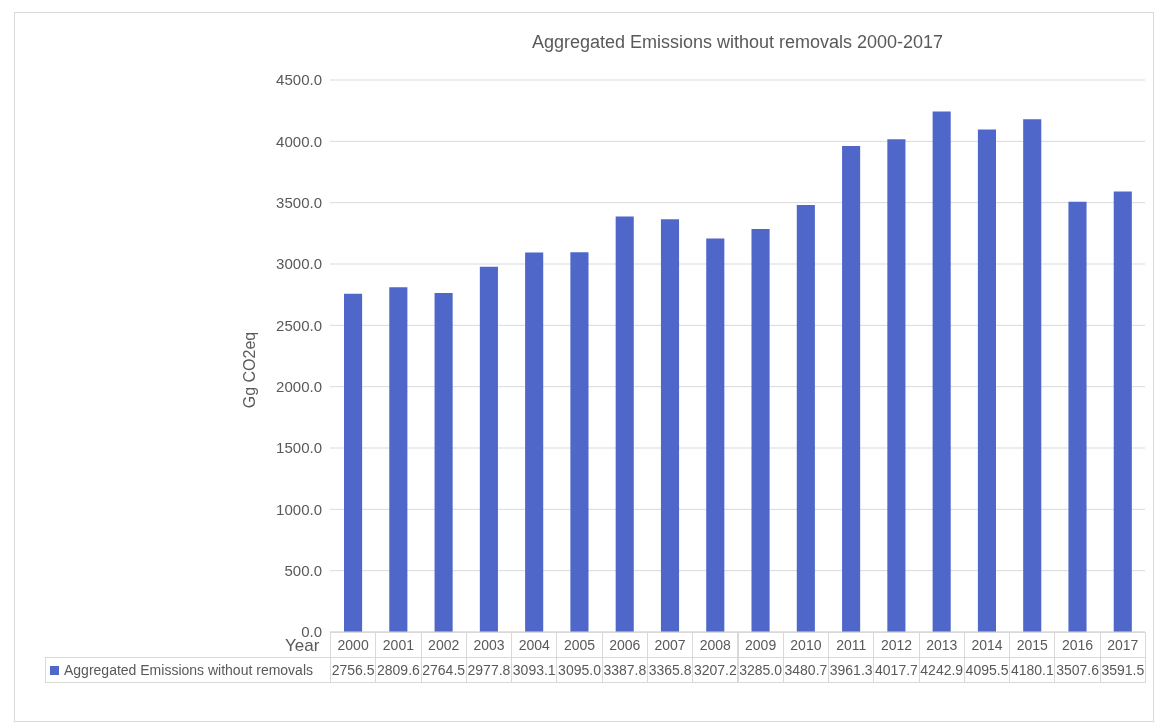 The image size is (1160, 728). Describe the element at coordinates (1032, 670) in the screenshot. I see `text: 4180.1` at that location.